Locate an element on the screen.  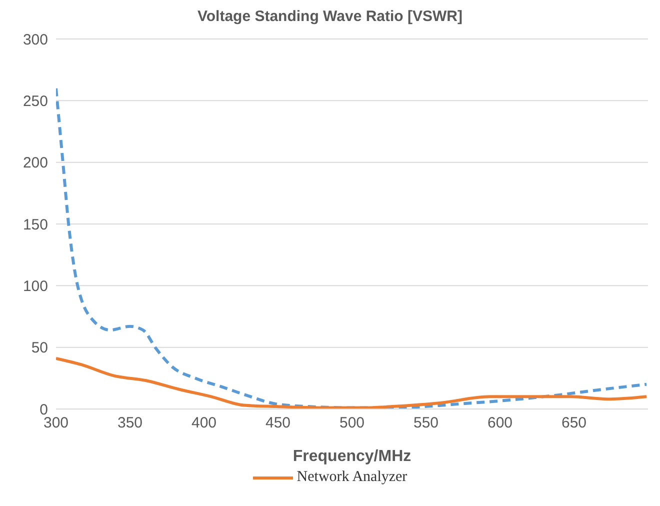
x-tick-label: 450 is located at coordinates (278, 423).